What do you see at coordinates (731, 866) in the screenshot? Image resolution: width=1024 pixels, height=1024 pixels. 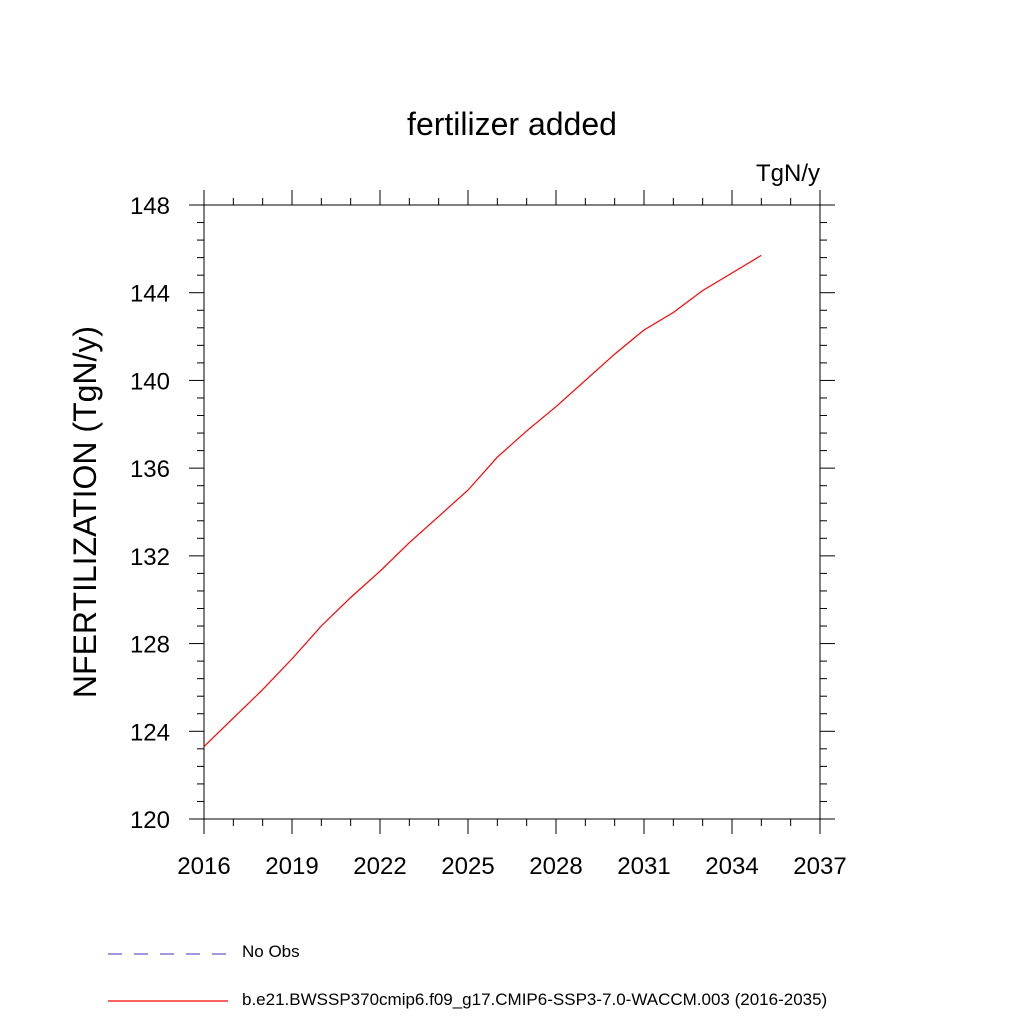 I see `x-tick-label: 2034` at bounding box center [731, 866].